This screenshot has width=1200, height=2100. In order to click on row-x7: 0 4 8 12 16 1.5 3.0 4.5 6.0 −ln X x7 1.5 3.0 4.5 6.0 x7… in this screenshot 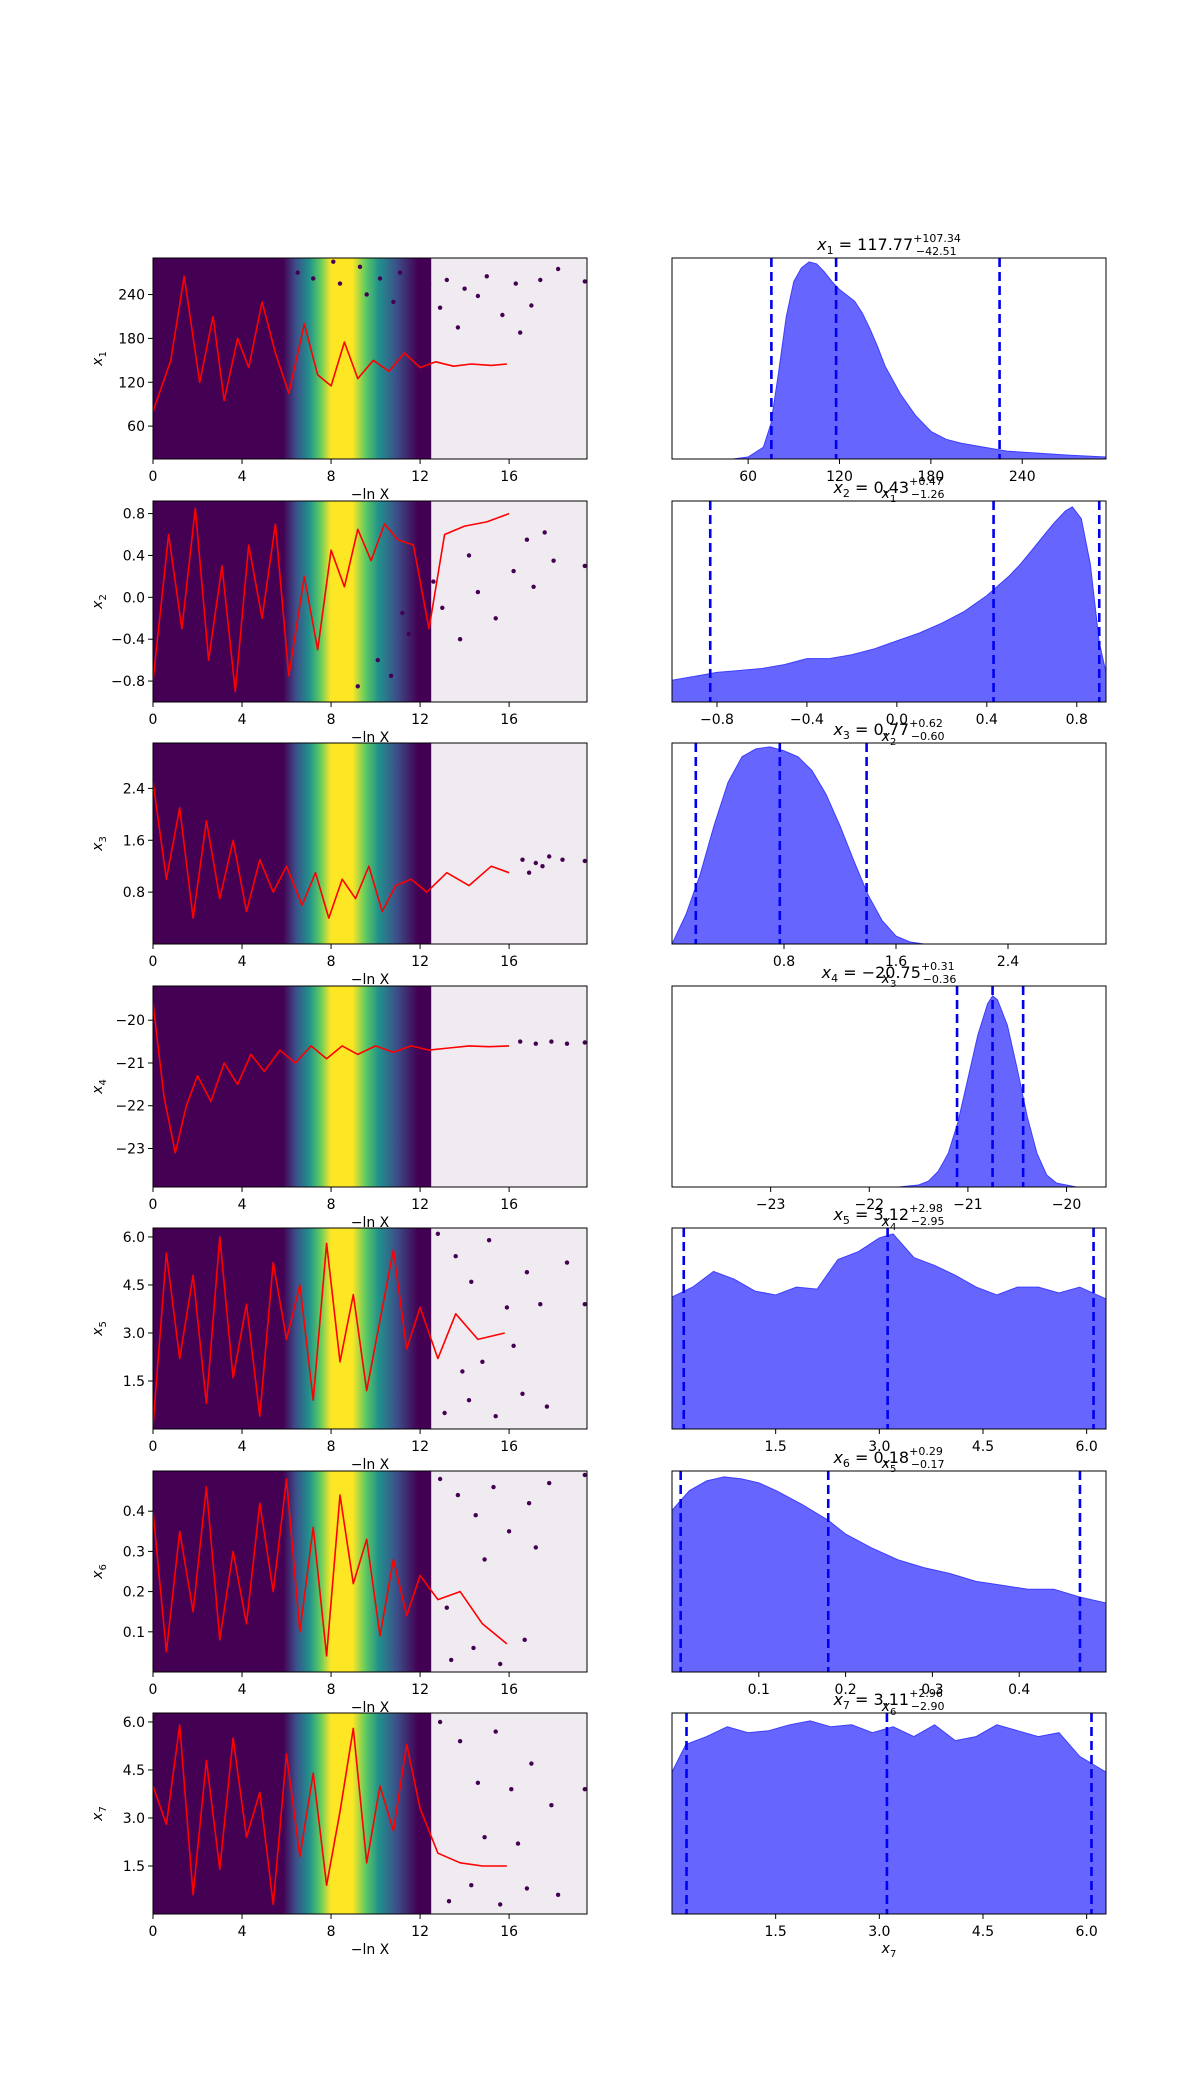, I will do `click(598, 1823)`.